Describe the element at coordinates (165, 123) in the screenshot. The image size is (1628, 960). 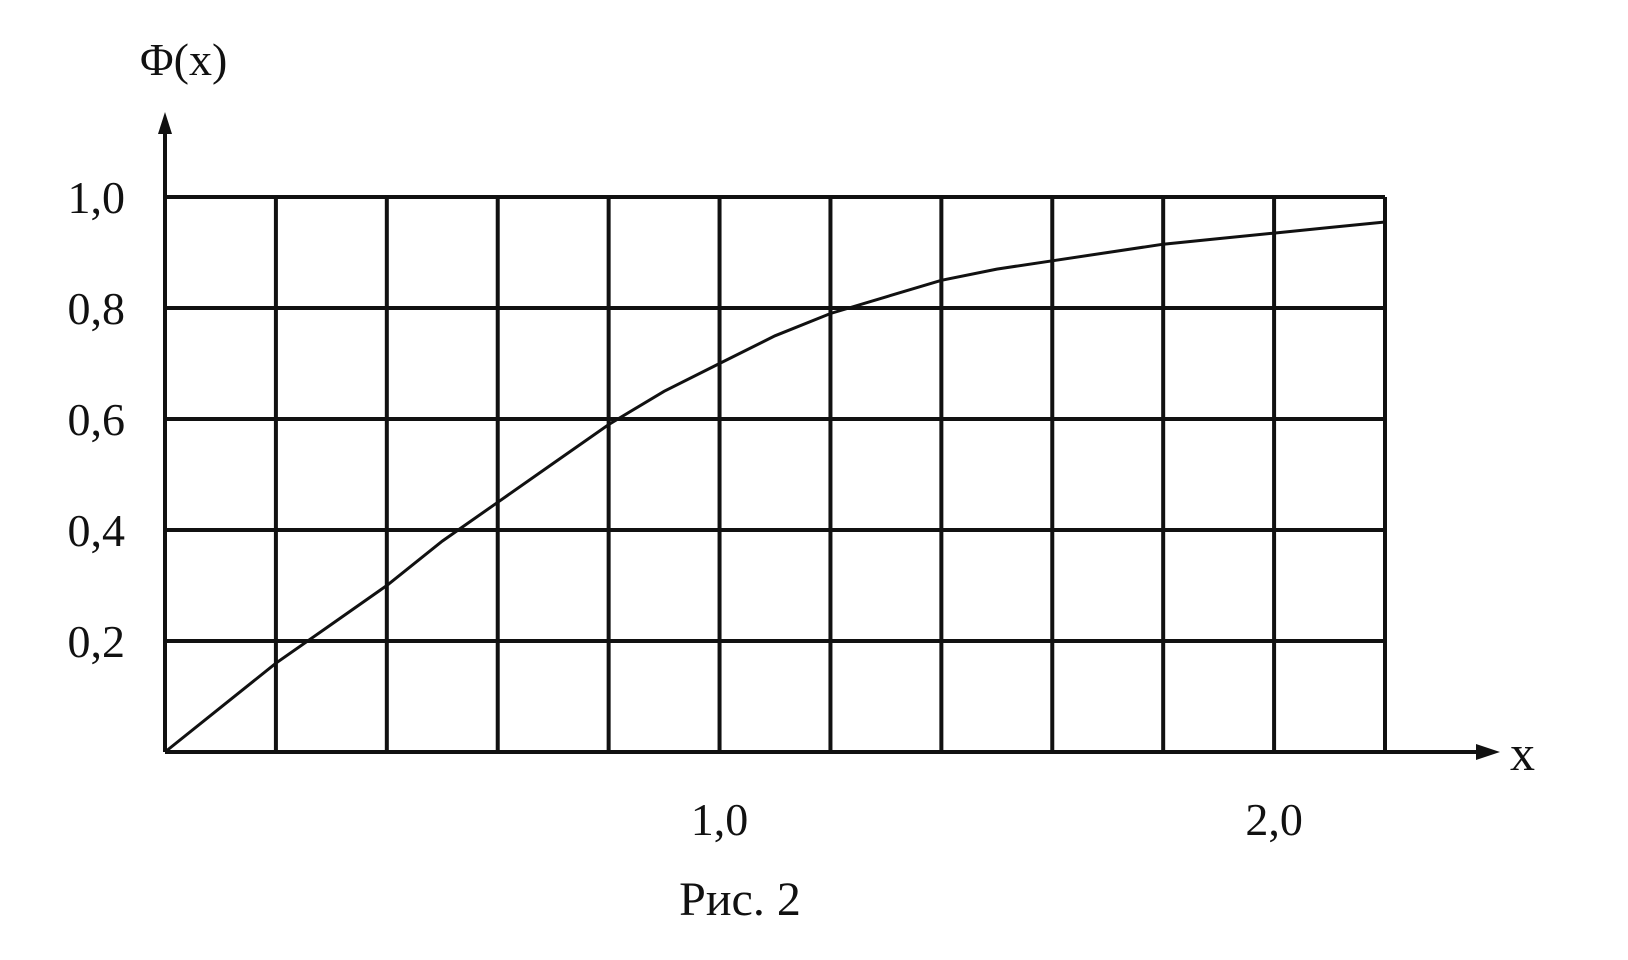
I see `y-axis-arrow-icon` at that location.